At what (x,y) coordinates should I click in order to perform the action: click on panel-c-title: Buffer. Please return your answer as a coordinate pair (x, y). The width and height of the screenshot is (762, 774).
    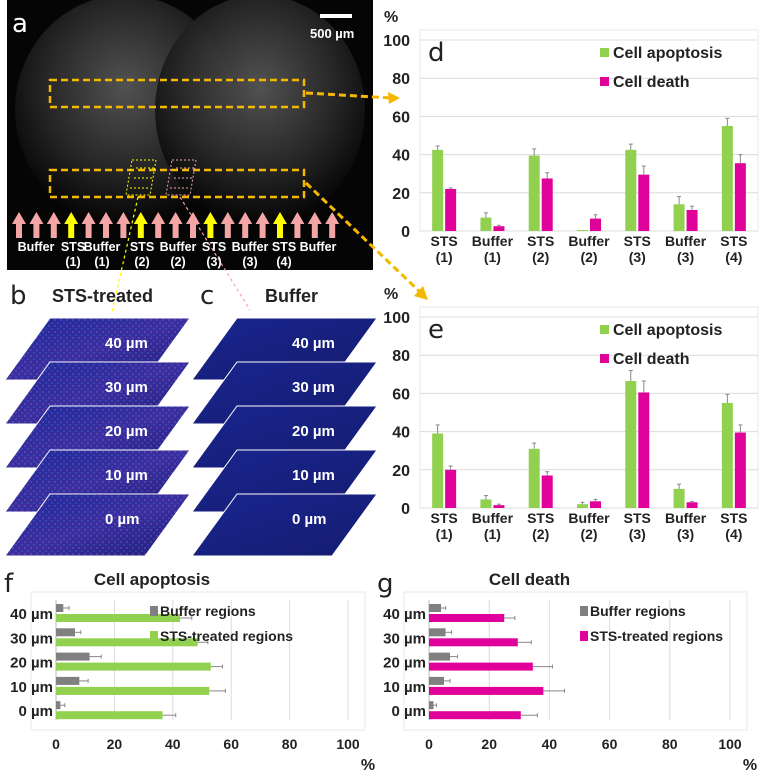
    Looking at the image, I should click on (291, 296).